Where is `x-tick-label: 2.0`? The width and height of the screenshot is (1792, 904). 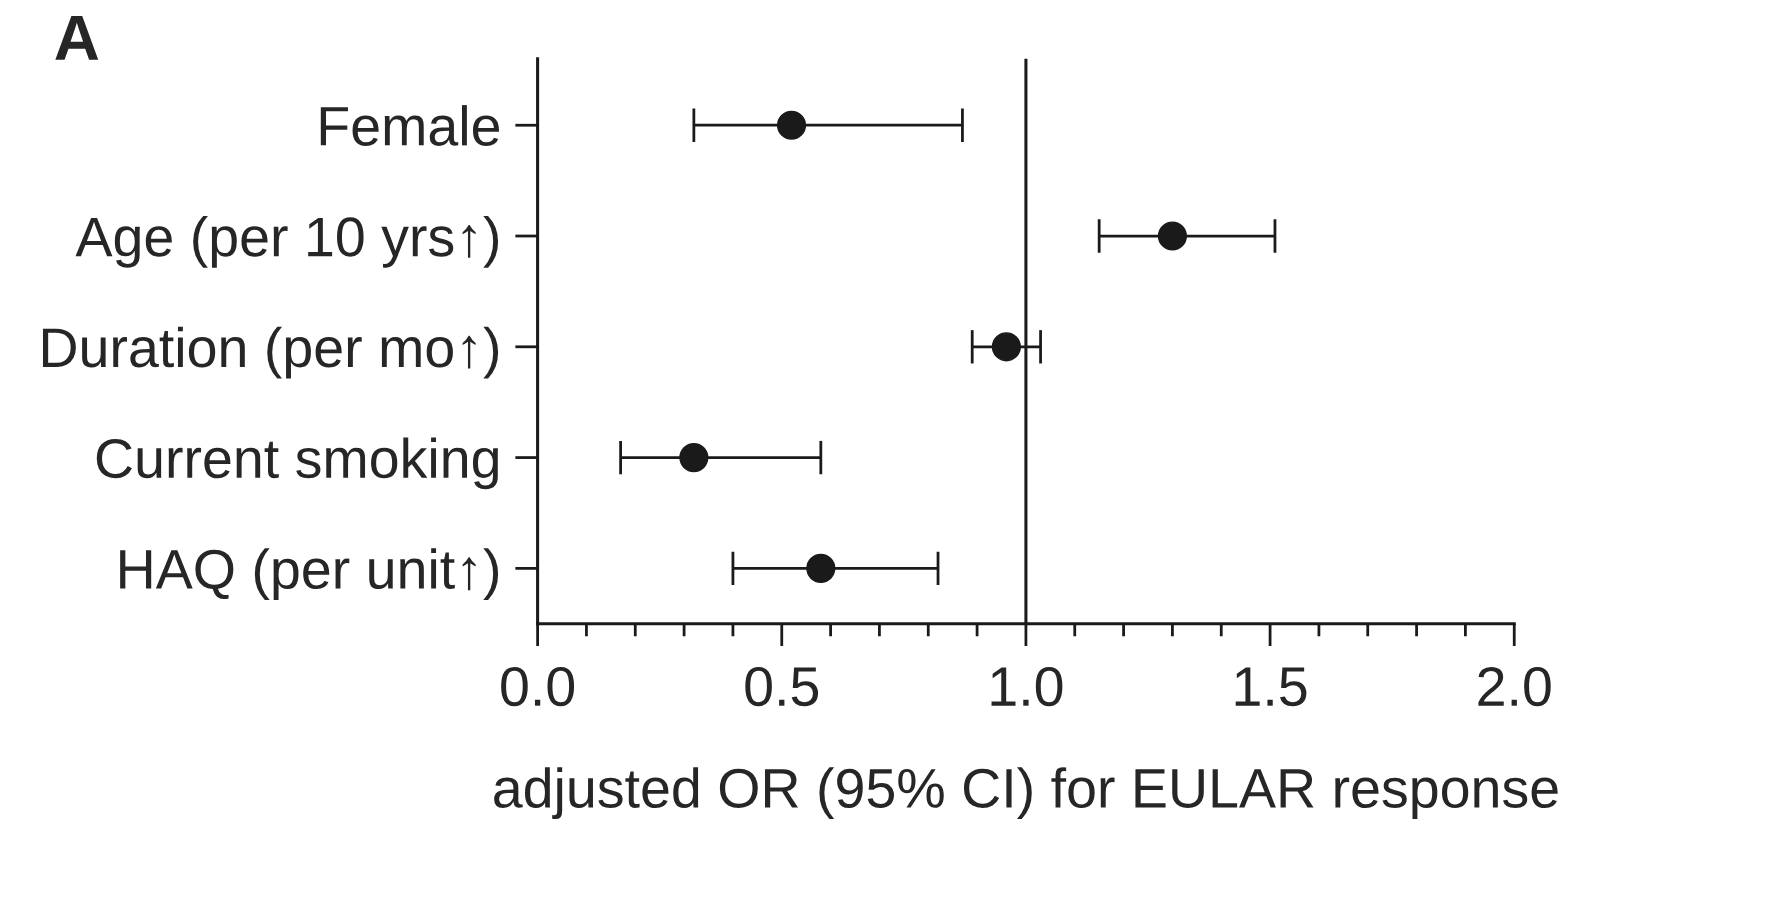 x-tick-label: 2.0 is located at coordinates (1514, 686).